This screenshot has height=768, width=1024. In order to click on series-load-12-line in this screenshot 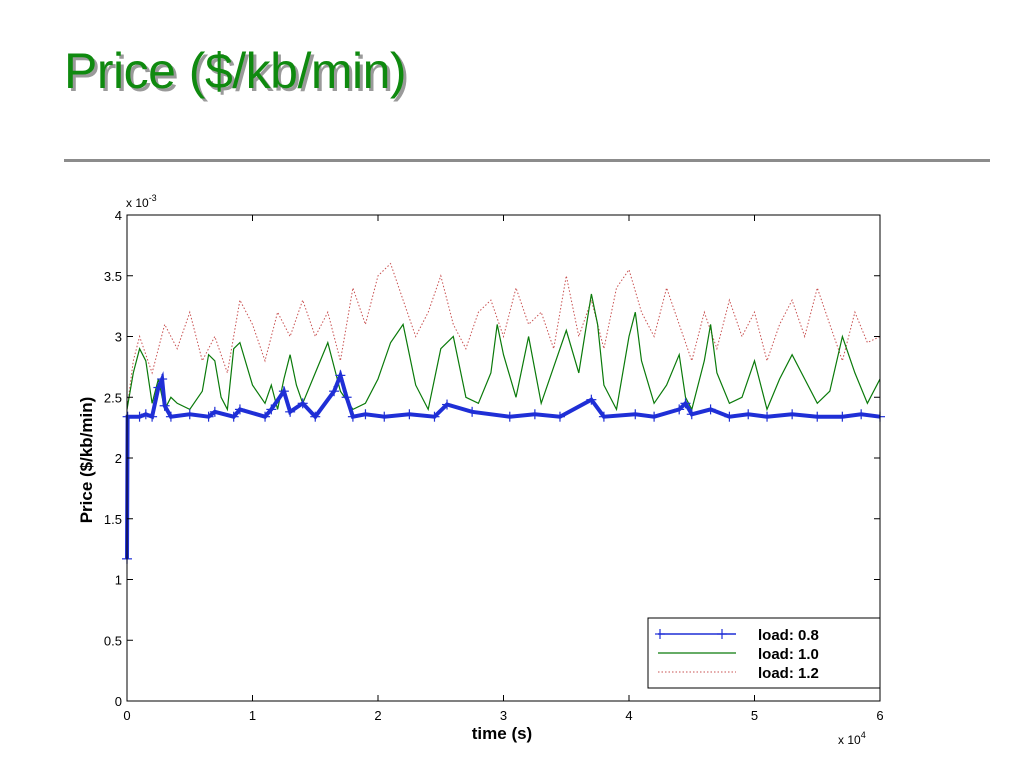, I will do `click(503, 336)`.